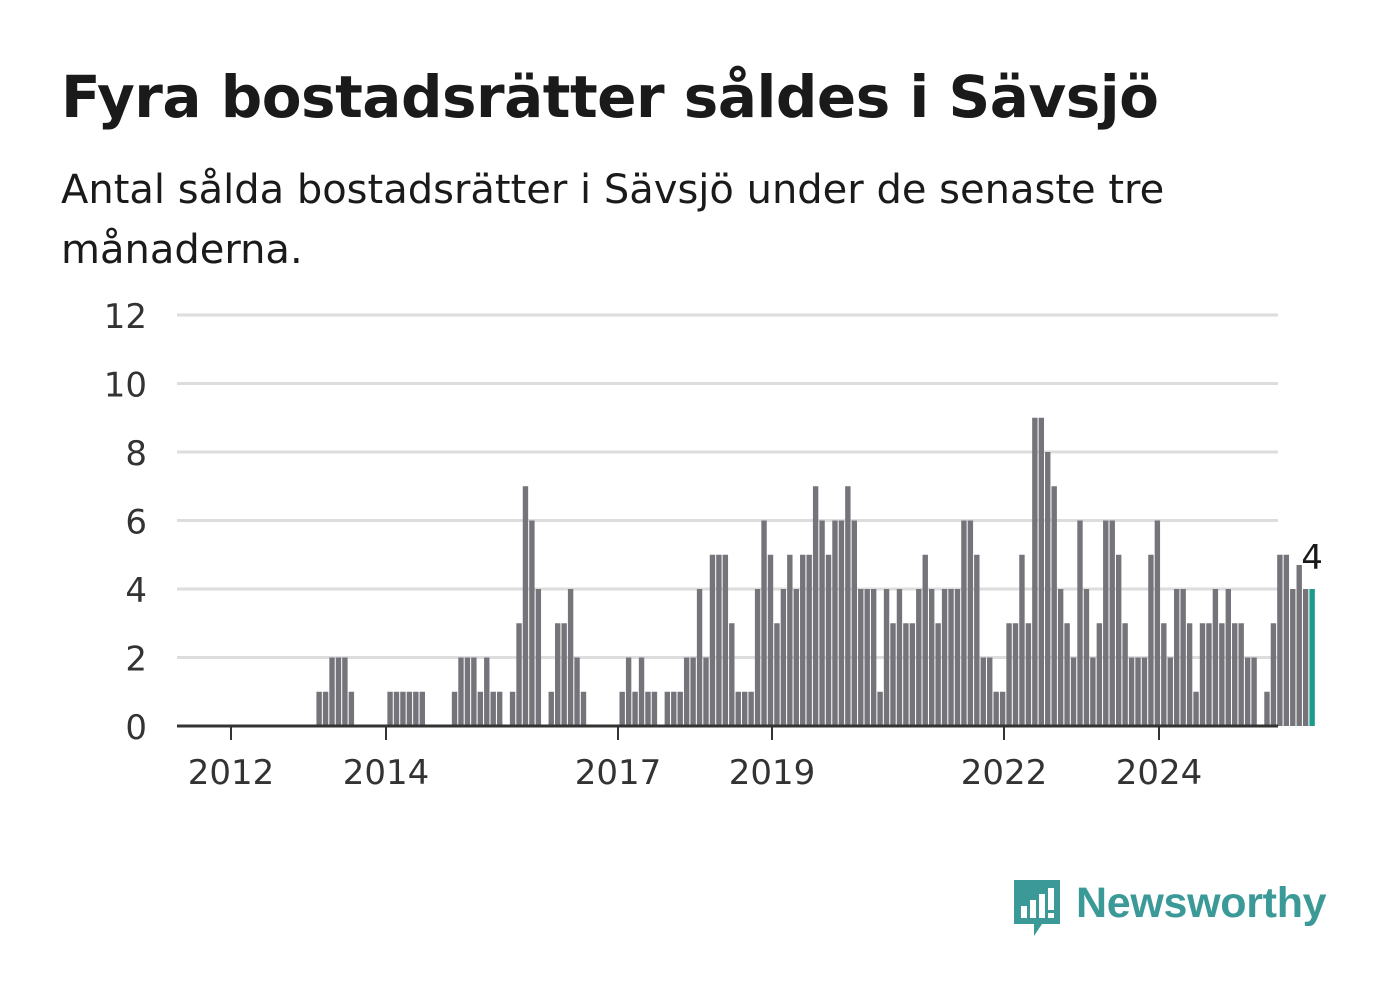  What do you see at coordinates (610, 97) in the screenshot?
I see `chart-title: Fyra bostadsrätter såldes i Sävsjö` at bounding box center [610, 97].